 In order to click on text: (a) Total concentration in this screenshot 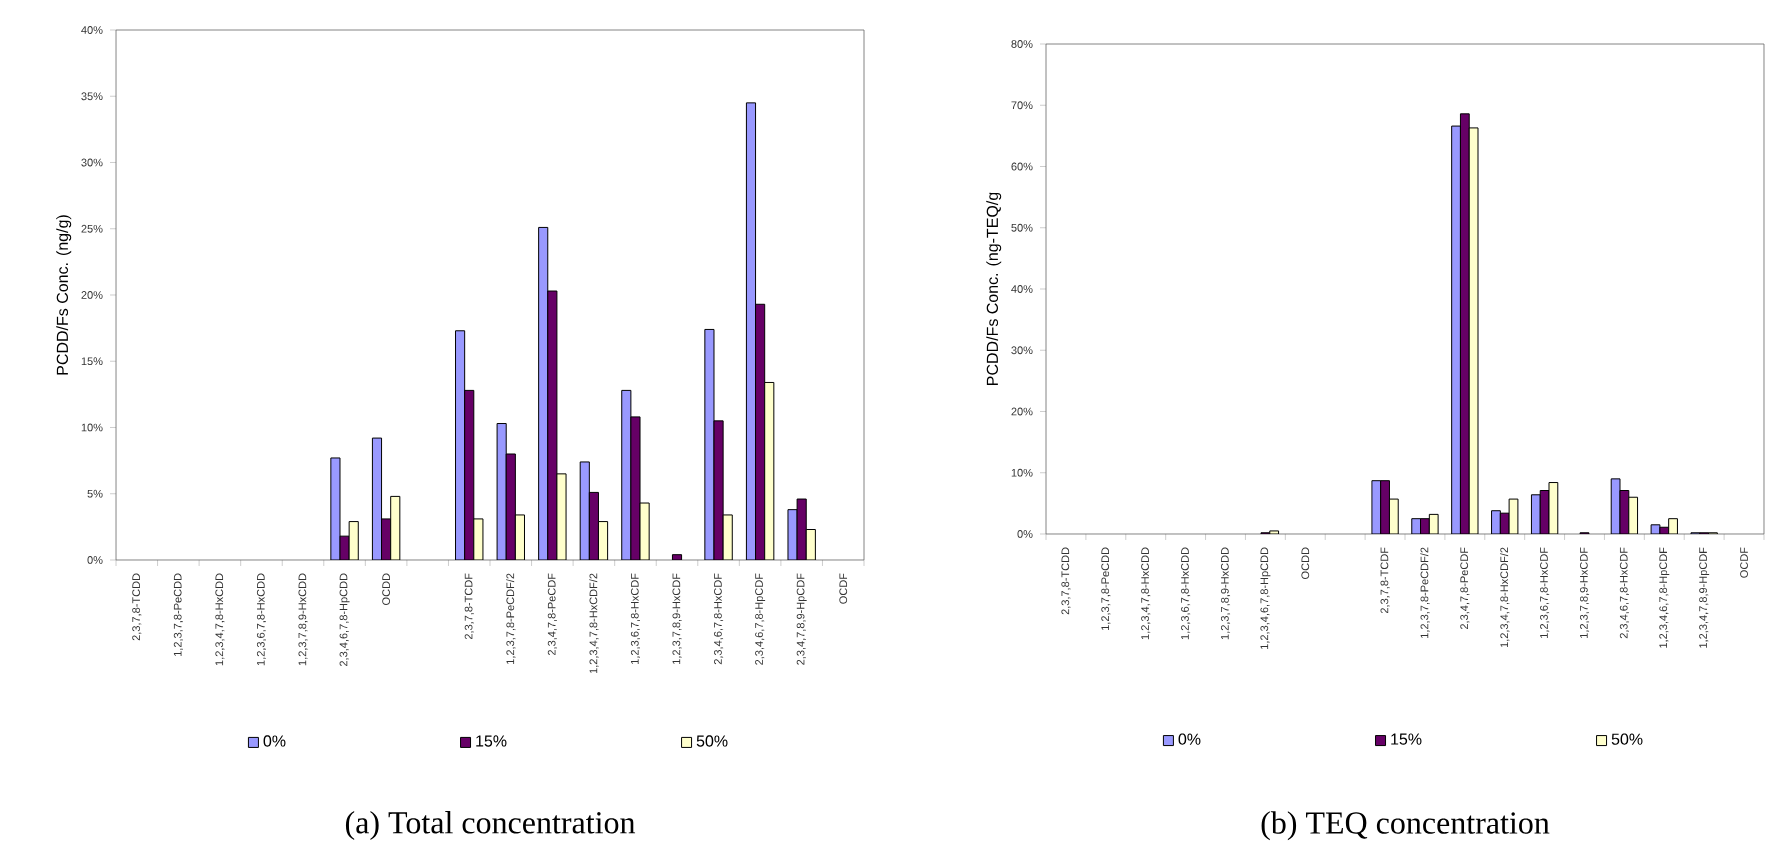, I will do `click(490, 825)`.